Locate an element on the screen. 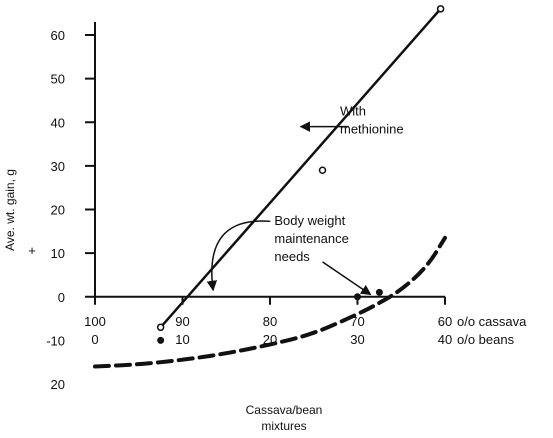  plus-sign: + is located at coordinates (32, 250).